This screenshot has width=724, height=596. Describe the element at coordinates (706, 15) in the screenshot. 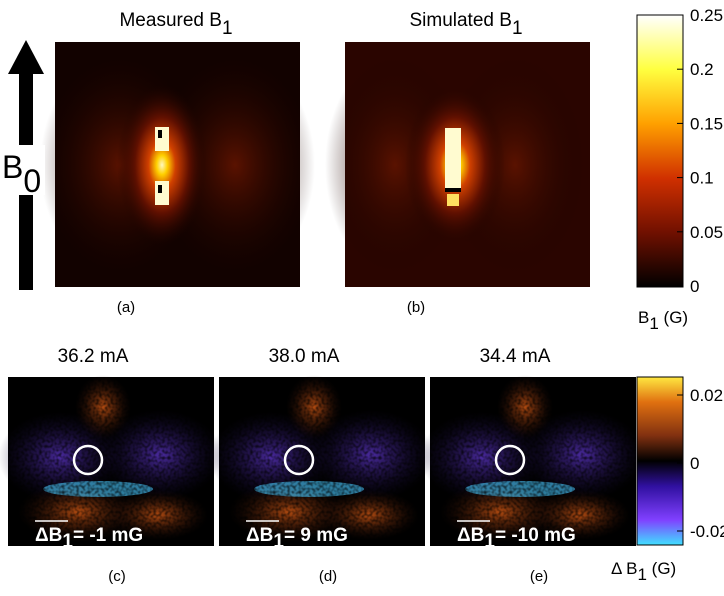

I see `tick-label: 0.25` at that location.